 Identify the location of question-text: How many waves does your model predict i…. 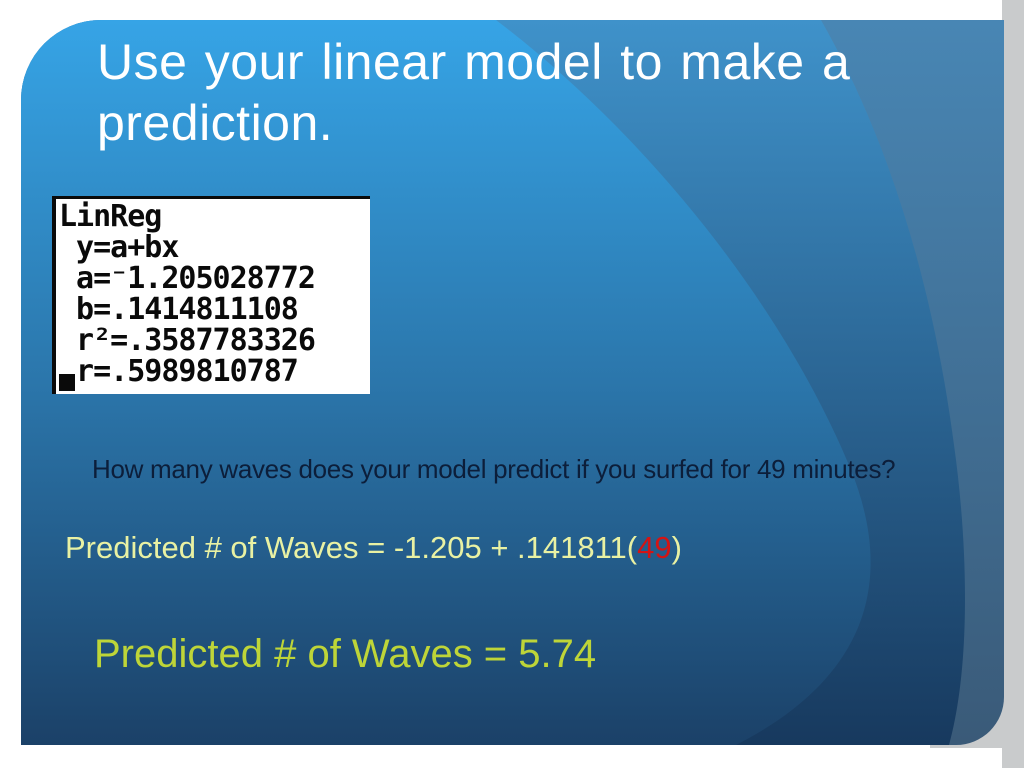
(494, 469).